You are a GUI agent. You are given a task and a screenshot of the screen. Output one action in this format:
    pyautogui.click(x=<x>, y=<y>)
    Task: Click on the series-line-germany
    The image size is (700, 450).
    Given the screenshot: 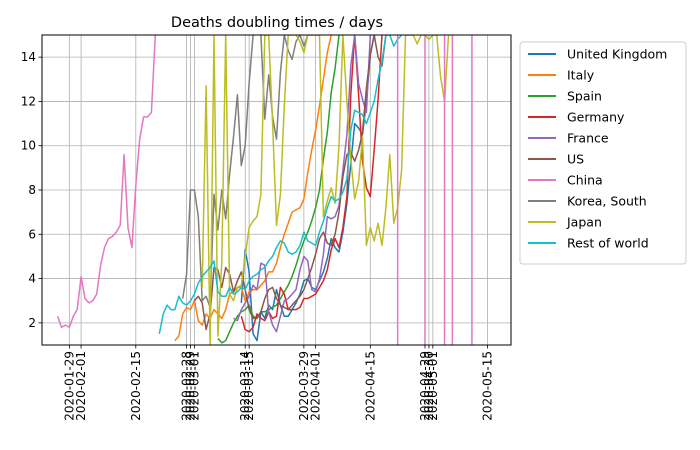 What is the action you would take?
    pyautogui.click(x=311, y=184)
    